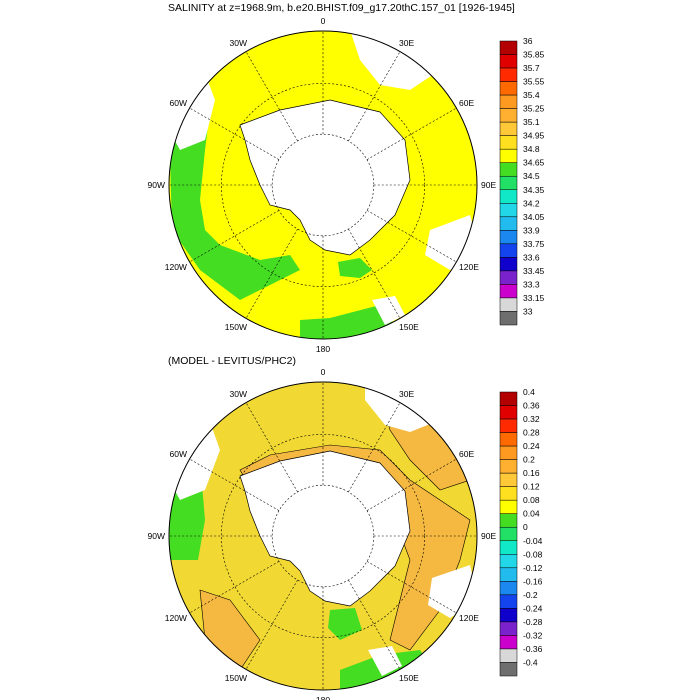 The image size is (700, 700). I want to click on colorbar-label: 33.3, so click(531, 284).